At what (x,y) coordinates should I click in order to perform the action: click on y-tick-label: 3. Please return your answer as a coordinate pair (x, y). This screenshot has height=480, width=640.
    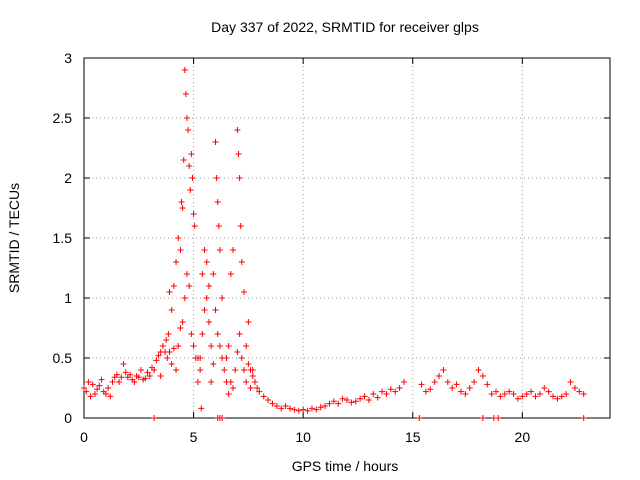
    Looking at the image, I should click on (68, 58).